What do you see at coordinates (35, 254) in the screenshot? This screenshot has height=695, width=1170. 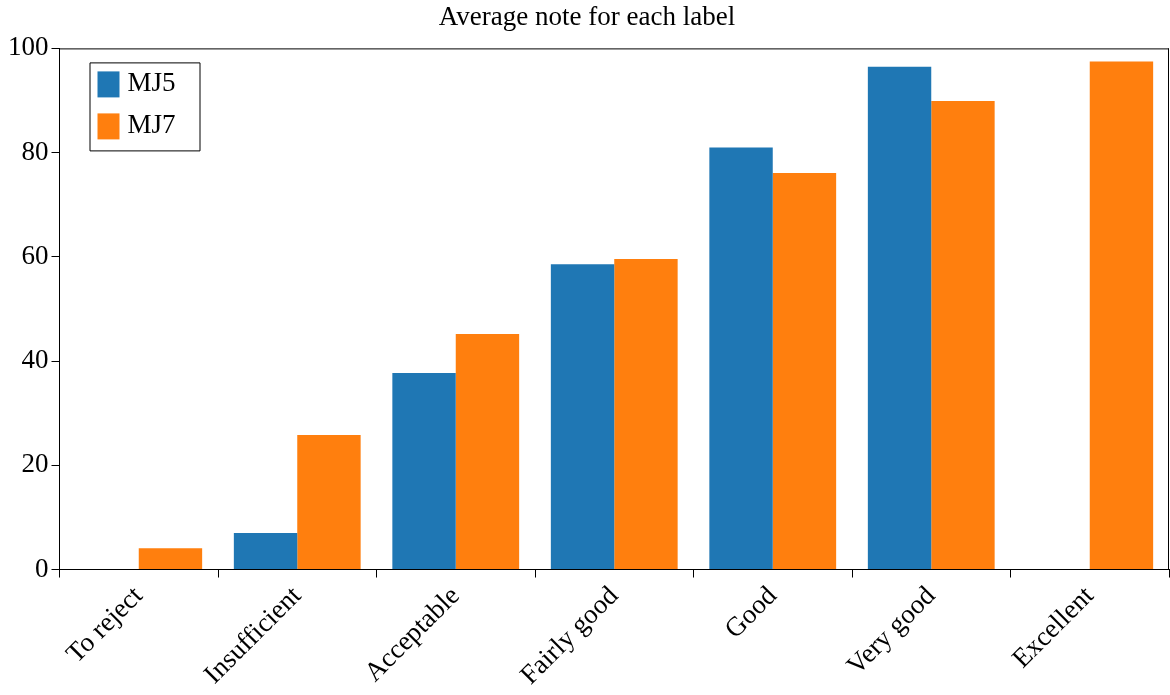 I see `y-tick-label: 60` at bounding box center [35, 254].